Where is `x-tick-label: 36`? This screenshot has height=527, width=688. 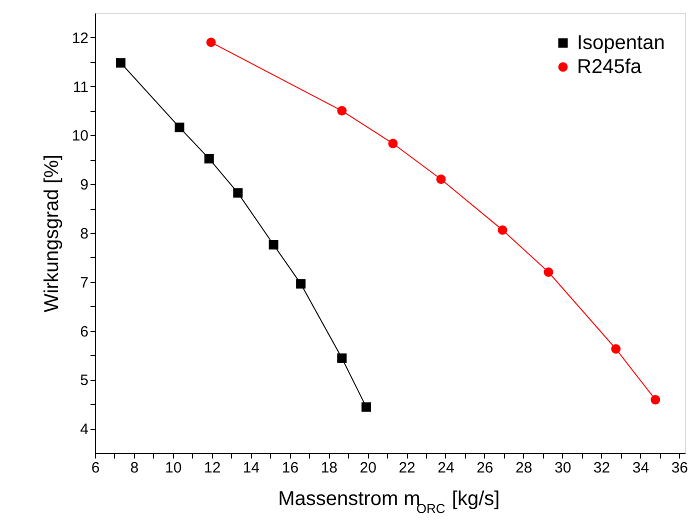
x-tick-label: 36 is located at coordinates (679, 468).